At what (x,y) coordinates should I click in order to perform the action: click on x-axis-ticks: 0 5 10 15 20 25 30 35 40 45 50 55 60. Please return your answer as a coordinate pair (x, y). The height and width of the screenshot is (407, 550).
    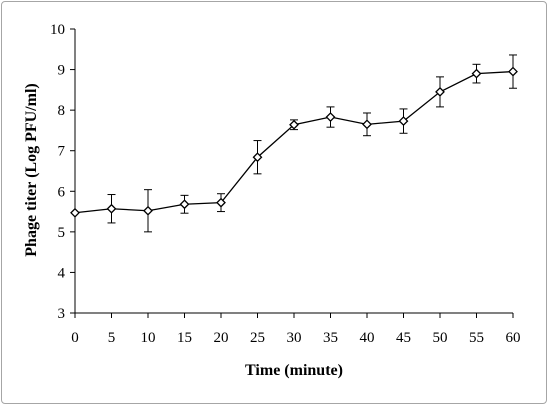
    Looking at the image, I should click on (296, 329).